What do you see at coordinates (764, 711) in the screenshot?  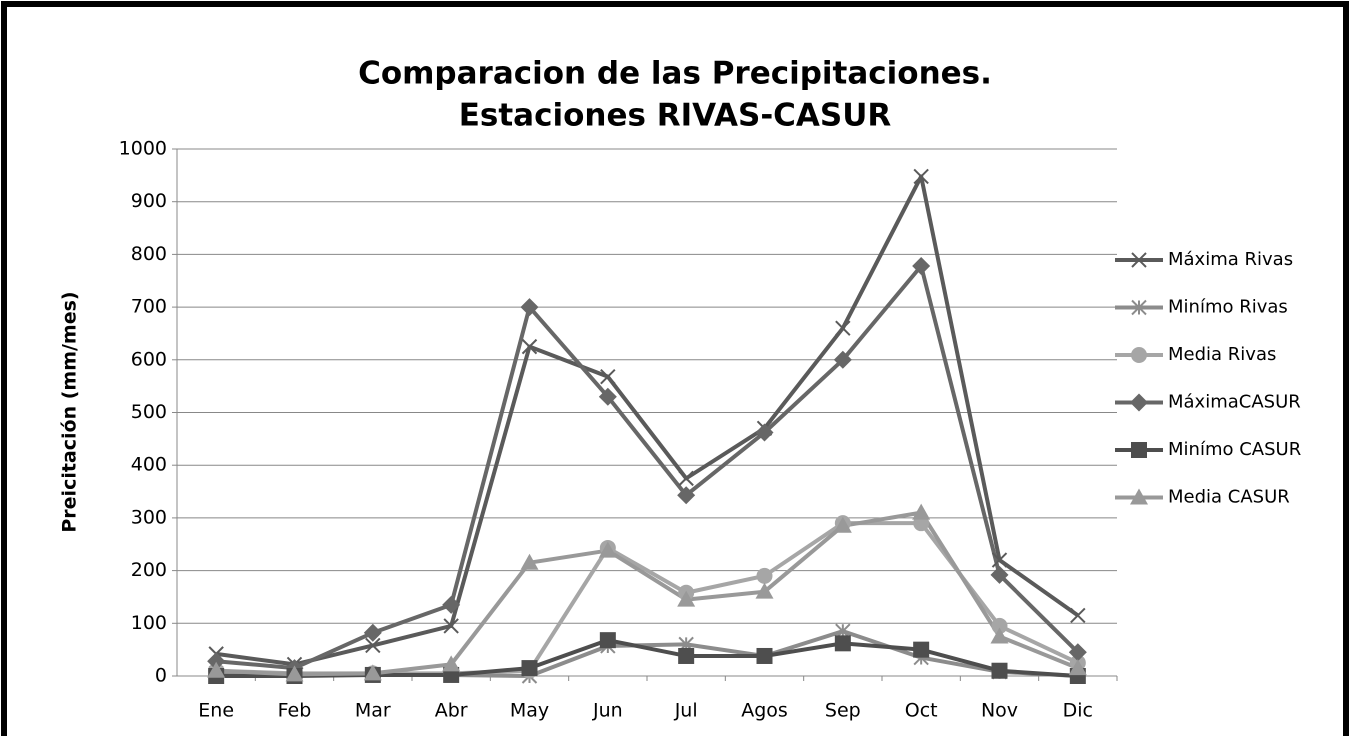 I see `x-tick-label: Agos` at bounding box center [764, 711].